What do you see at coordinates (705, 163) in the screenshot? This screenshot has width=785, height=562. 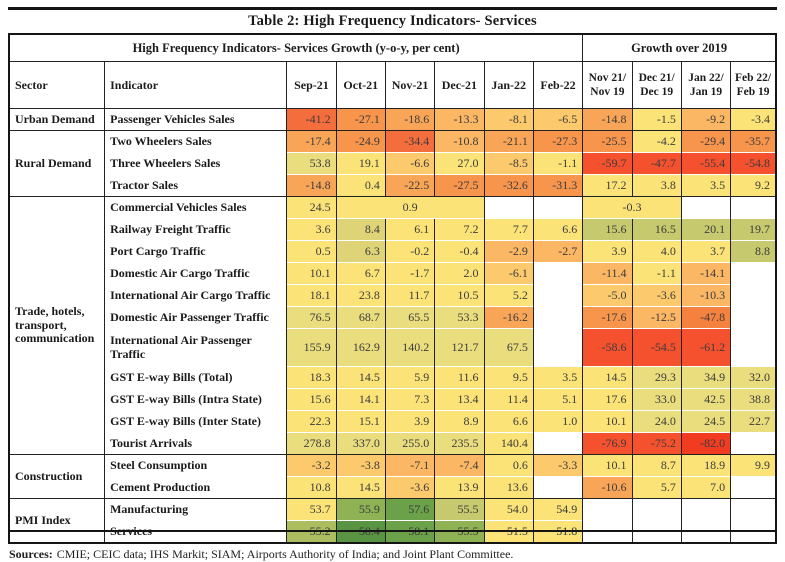 I see `value-cell: -55.4` at bounding box center [705, 163].